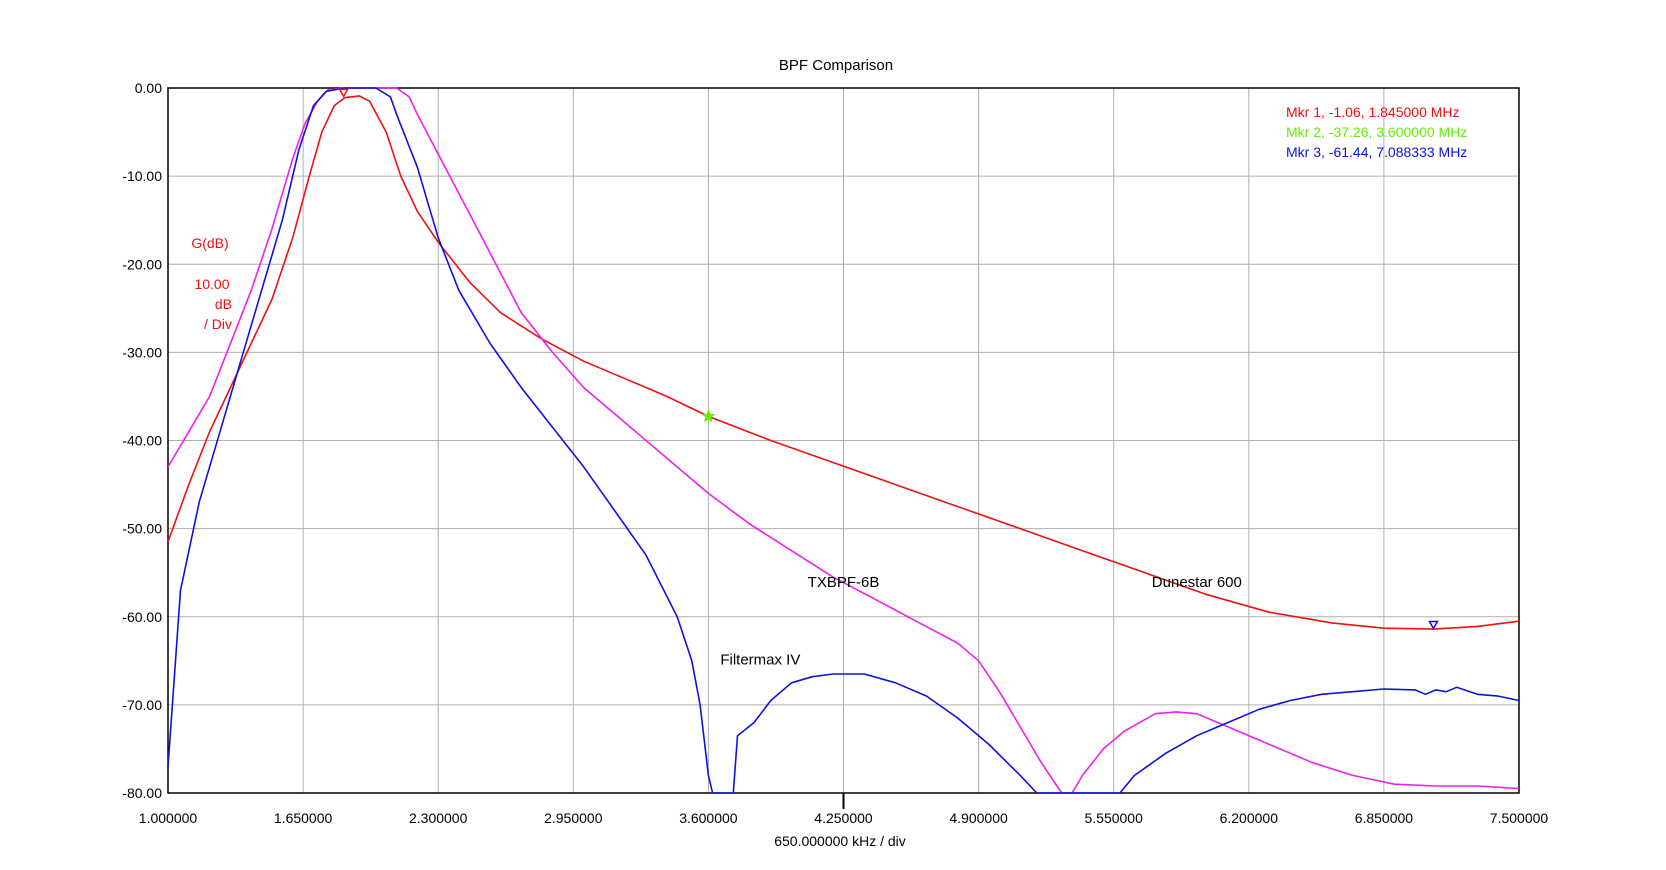 The height and width of the screenshot is (870, 1666). Describe the element at coordinates (981, 621) in the screenshot. I see `series-labels: Dunestar 600 TXBPF-6B Filtermax IV` at that location.